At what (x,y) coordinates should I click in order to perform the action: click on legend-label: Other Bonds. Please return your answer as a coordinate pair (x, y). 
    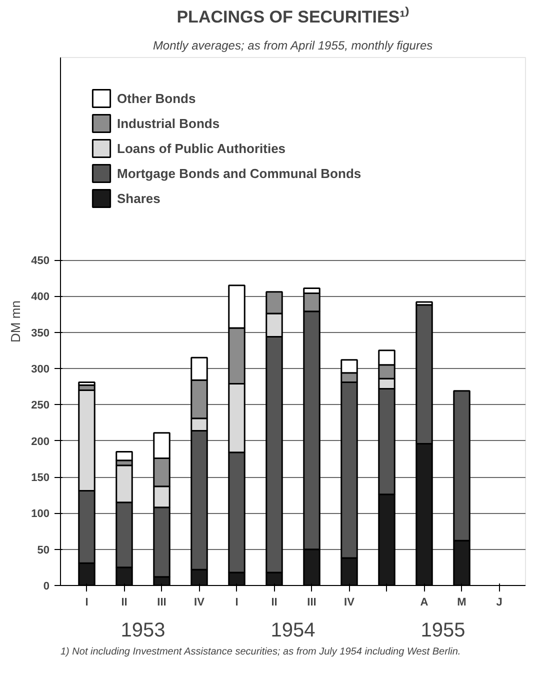
    Looking at the image, I should click on (156, 98).